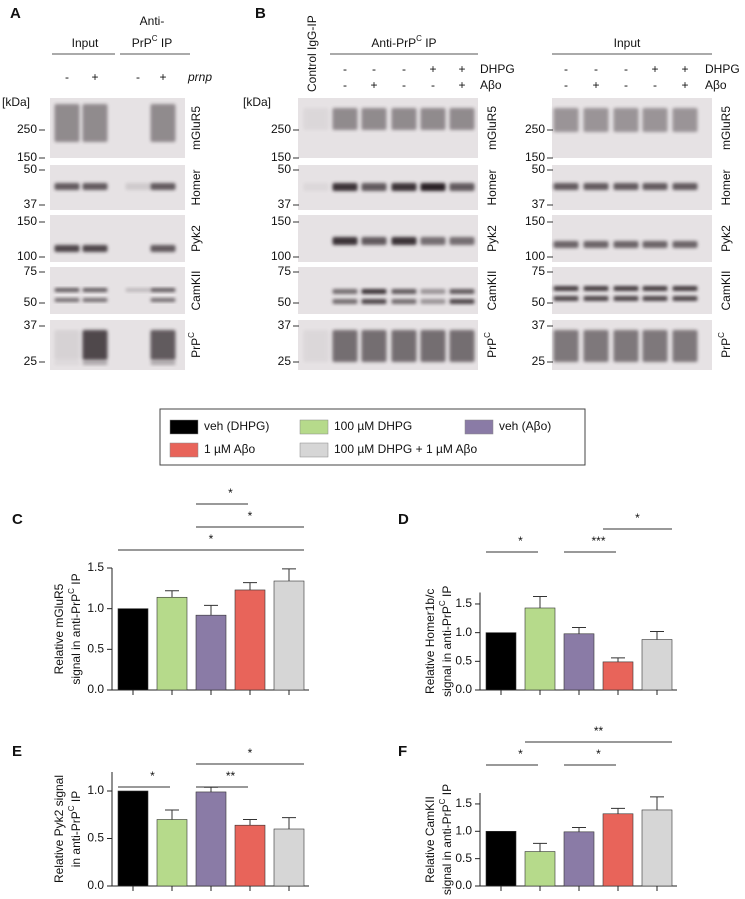 Image resolution: width=745 pixels, height=899 pixels. Describe the element at coordinates (721, 335) in the screenshot. I see `protein-label-part: C` at that location.